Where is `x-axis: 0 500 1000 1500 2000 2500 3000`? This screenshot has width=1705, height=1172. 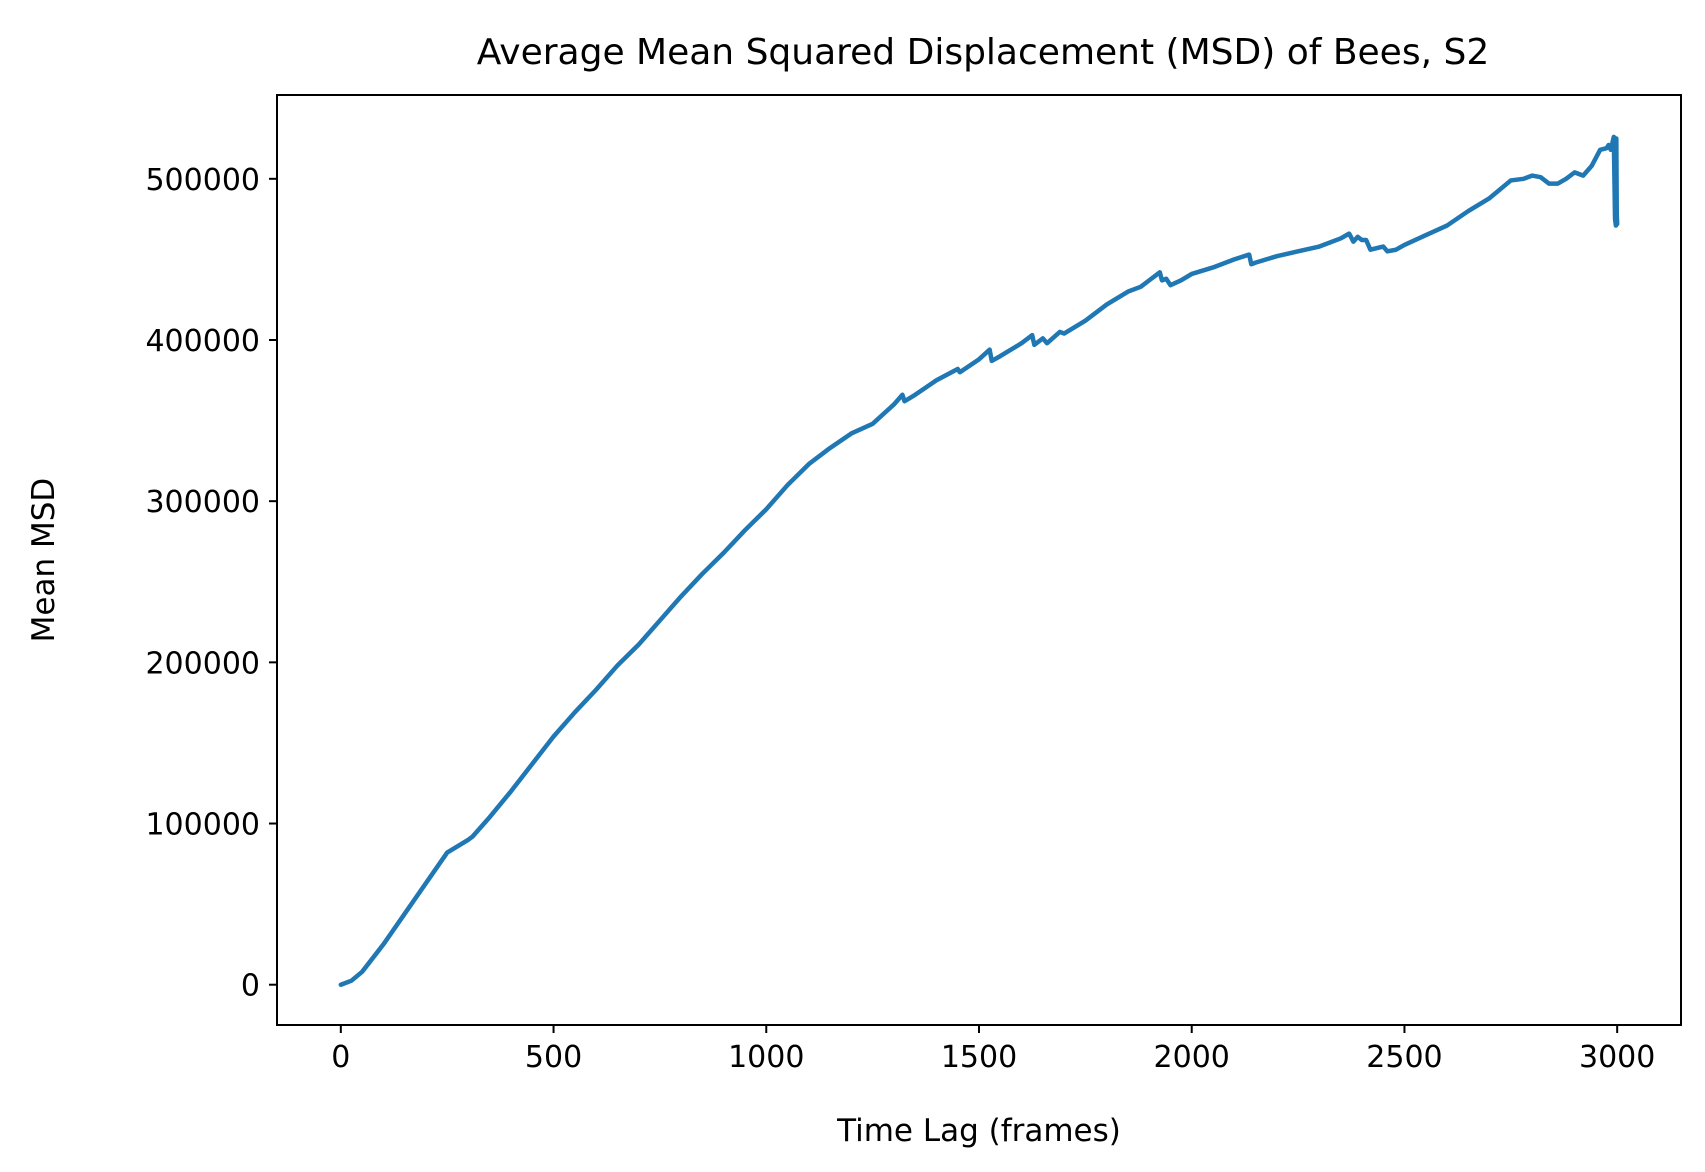 x-axis: 0 500 1000 1500 2000 2500 3000 is located at coordinates (993, 1050).